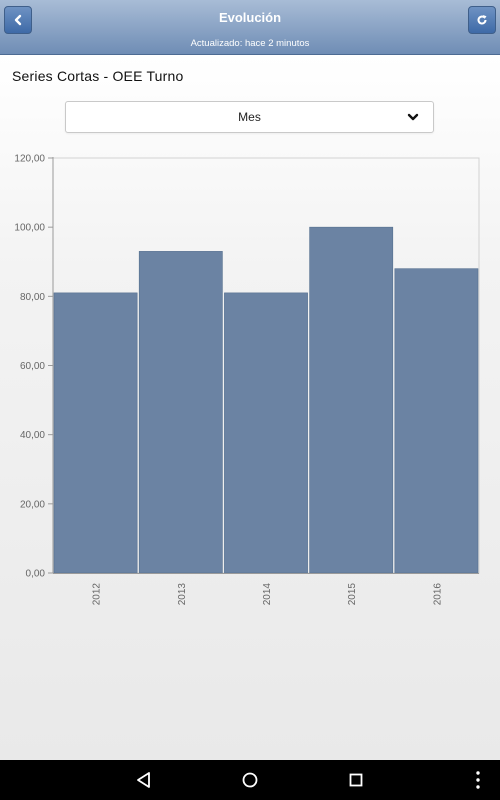  Describe the element at coordinates (351, 400) in the screenshot. I see `bar-2015` at that location.